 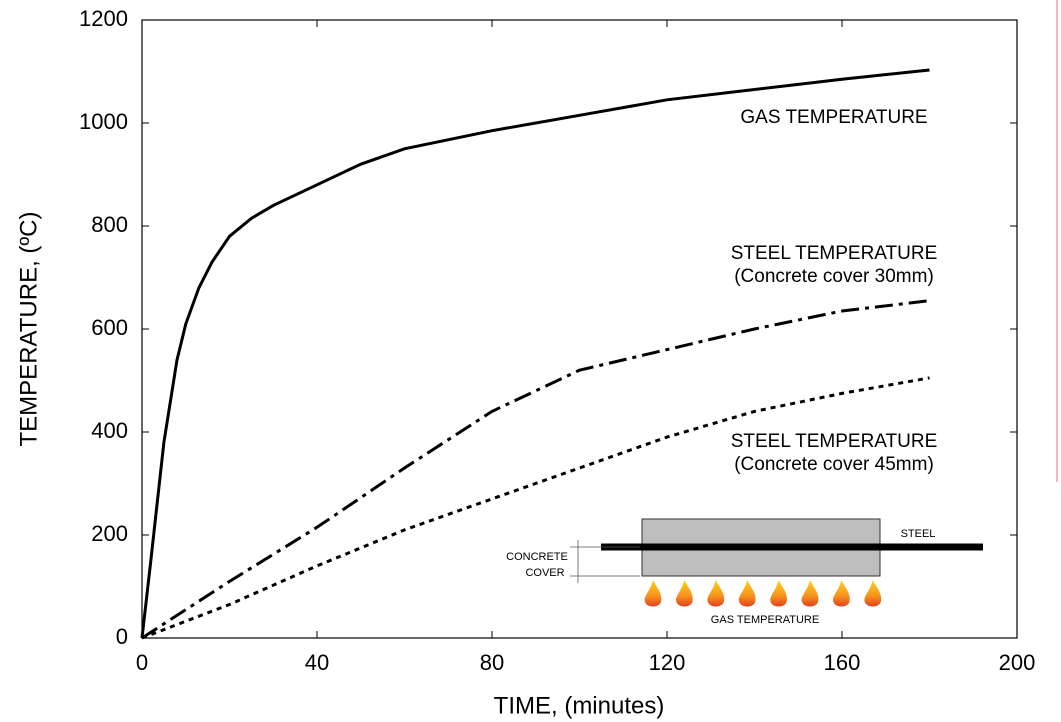 I want to click on x-tick-label: 160, so click(x=842, y=662).